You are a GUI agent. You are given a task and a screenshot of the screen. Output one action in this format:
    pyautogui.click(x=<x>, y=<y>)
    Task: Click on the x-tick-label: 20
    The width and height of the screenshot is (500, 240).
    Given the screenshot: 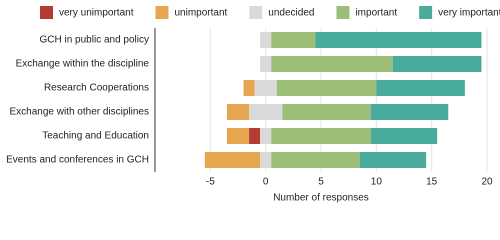 What is the action you would take?
    pyautogui.click(x=487, y=182)
    